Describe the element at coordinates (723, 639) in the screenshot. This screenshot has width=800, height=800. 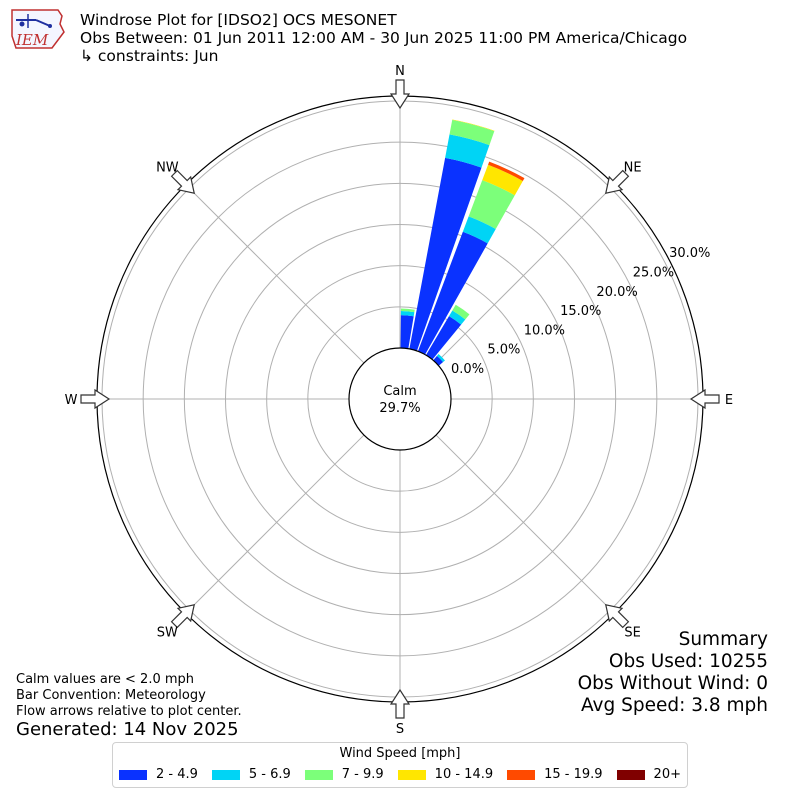
I see `summary-title: Summary` at that location.